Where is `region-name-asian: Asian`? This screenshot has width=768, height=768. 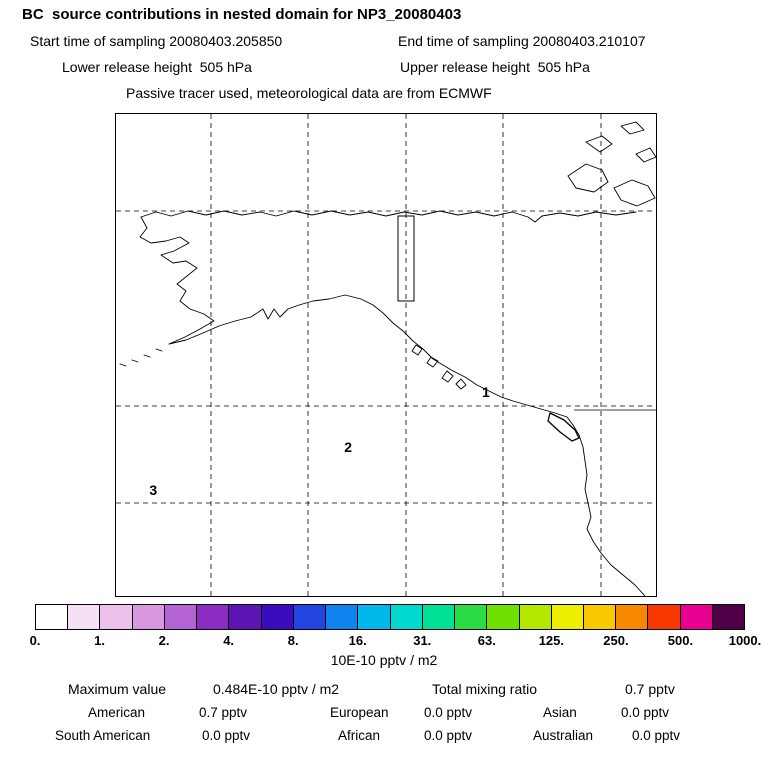
region-name-asian: Asian is located at coordinates (560, 712).